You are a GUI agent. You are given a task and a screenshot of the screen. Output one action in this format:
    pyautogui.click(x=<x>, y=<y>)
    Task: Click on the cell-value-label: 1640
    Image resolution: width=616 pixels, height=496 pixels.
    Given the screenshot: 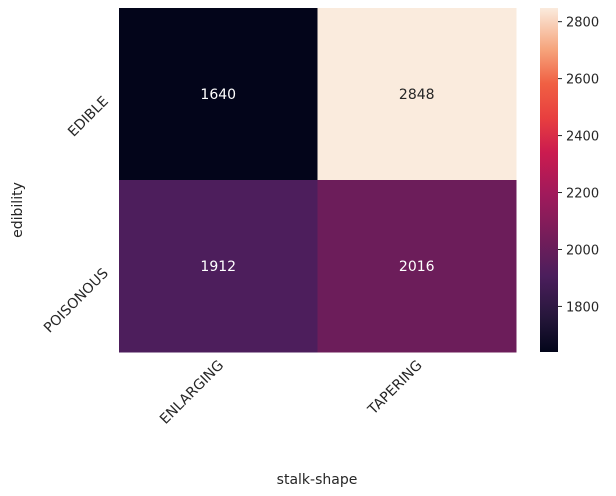 What is the action you would take?
    pyautogui.click(x=218, y=95)
    